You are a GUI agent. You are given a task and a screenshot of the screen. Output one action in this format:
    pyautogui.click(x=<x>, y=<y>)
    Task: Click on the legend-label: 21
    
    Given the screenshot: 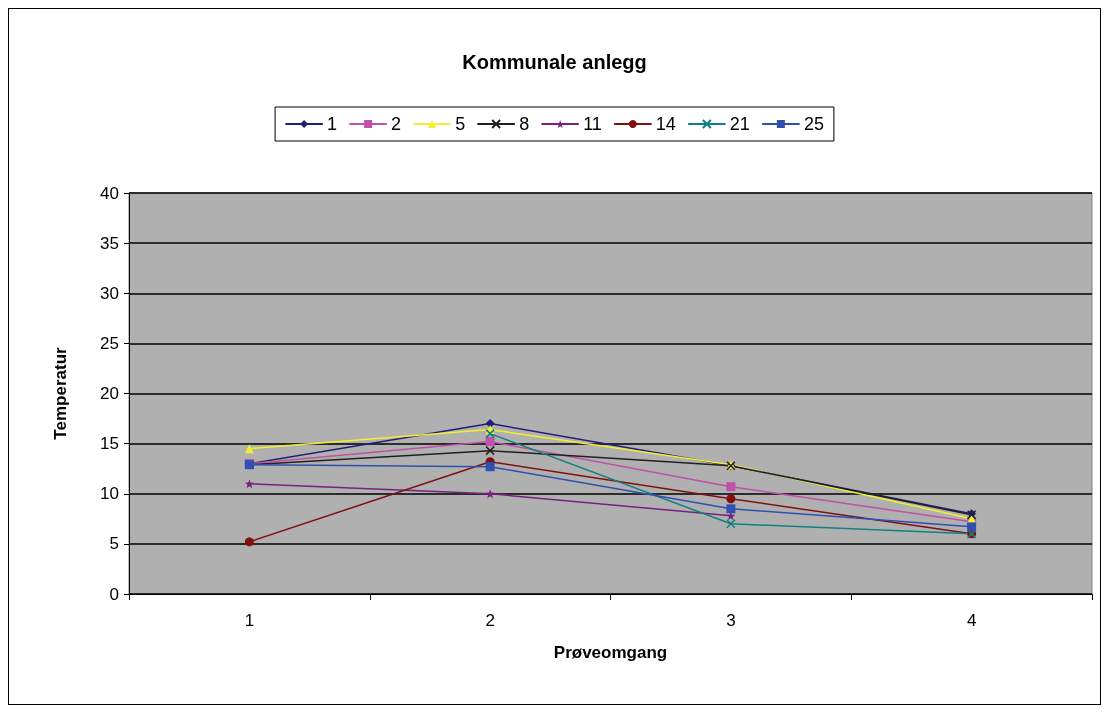 What is the action you would take?
    pyautogui.click(x=739, y=124)
    